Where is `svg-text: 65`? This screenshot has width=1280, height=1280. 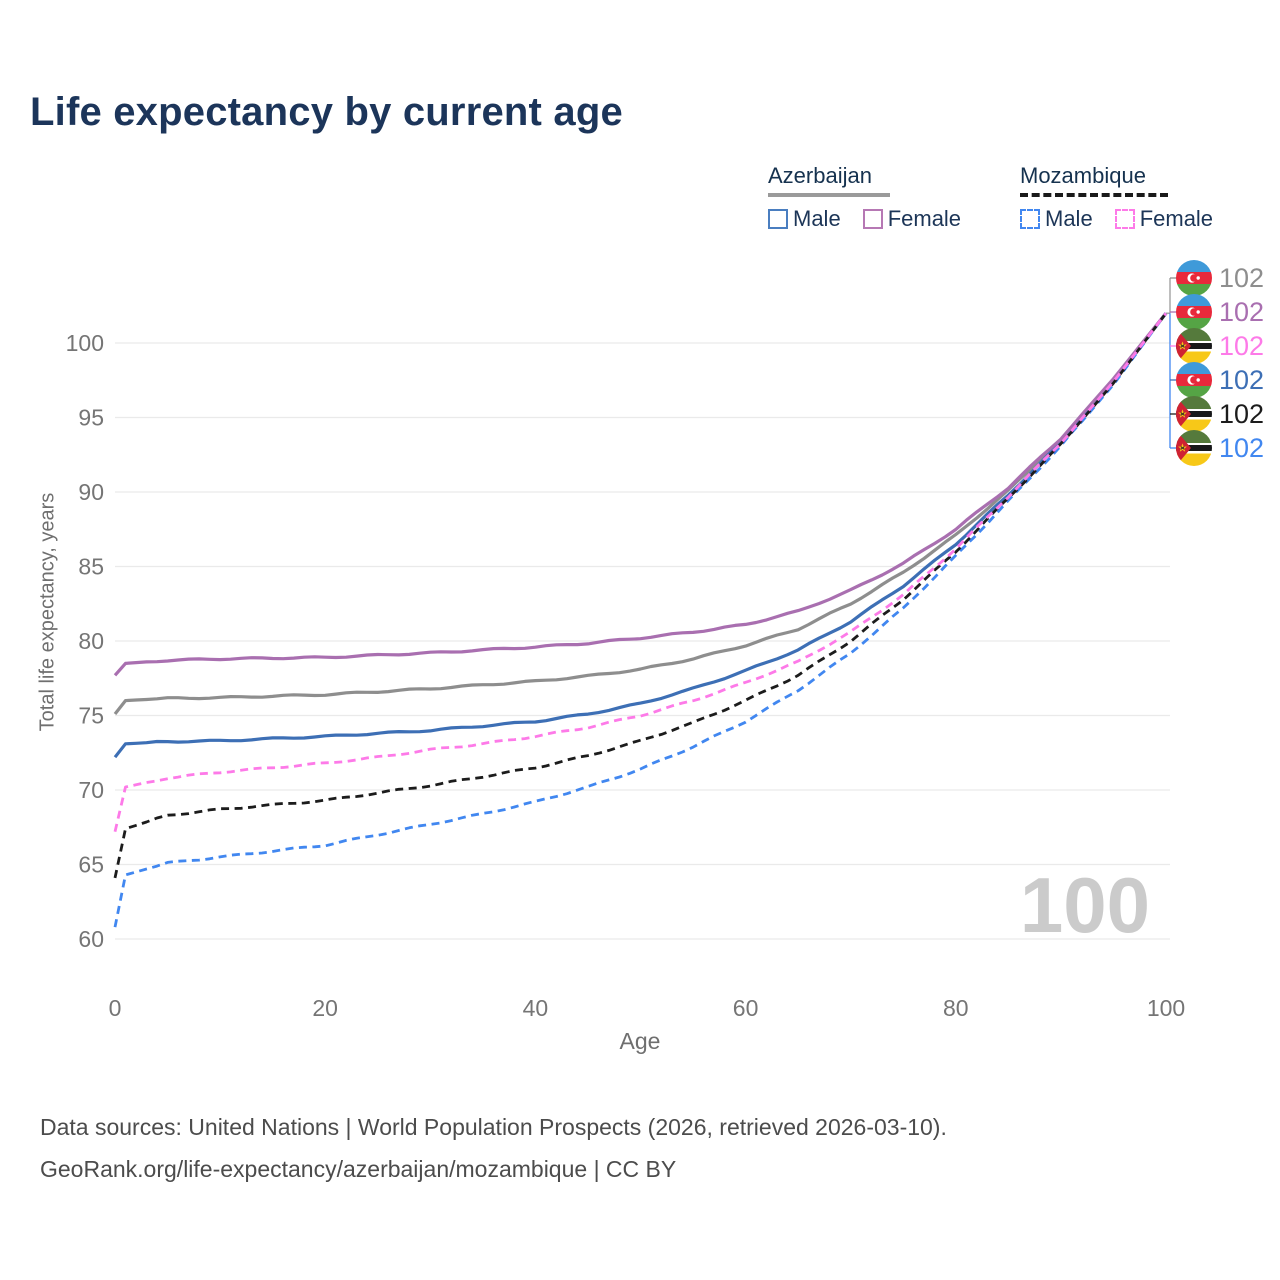
svg-text: 65 is located at coordinates (91, 865).